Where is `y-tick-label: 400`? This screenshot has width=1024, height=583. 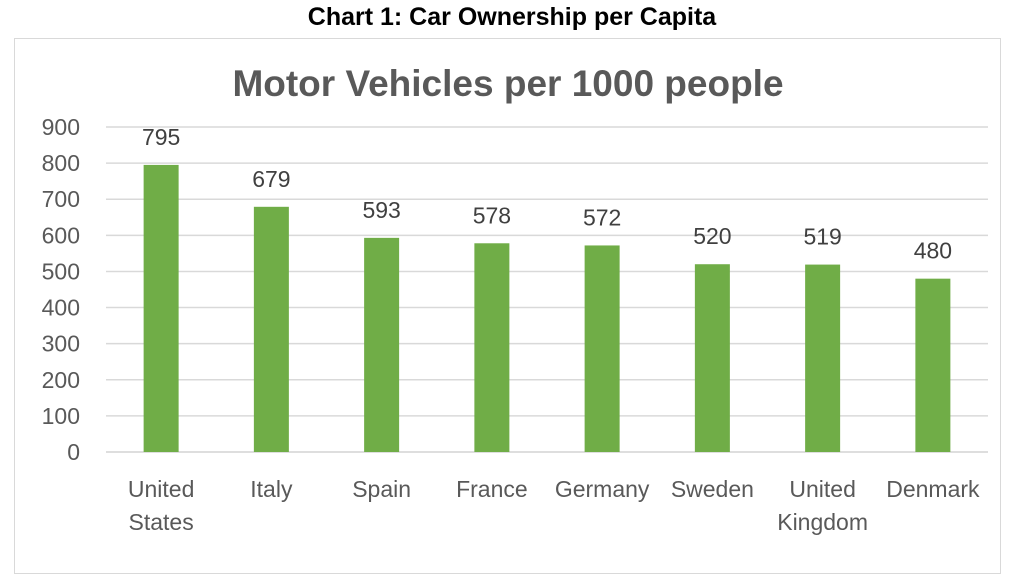 y-tick-label: 400 is located at coordinates (61, 308).